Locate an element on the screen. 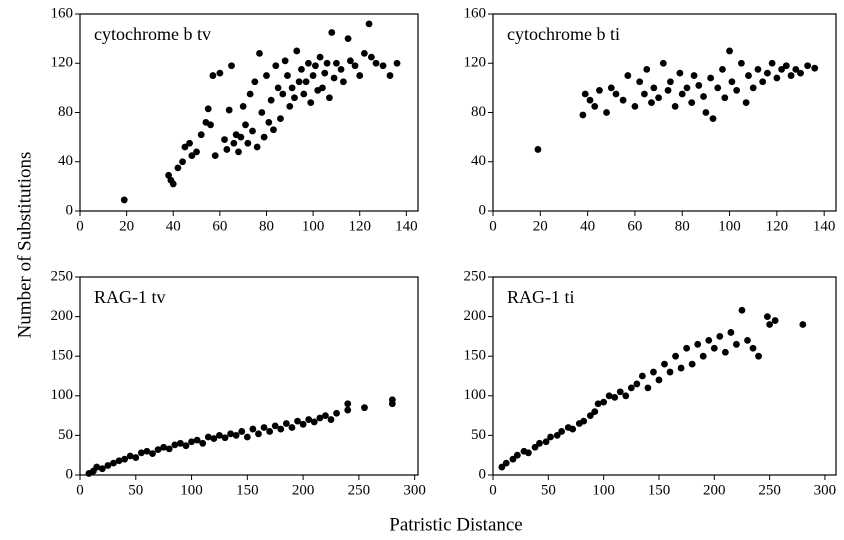 This screenshot has height=540, width=844. x-tick-label: 20 is located at coordinates (126, 226).